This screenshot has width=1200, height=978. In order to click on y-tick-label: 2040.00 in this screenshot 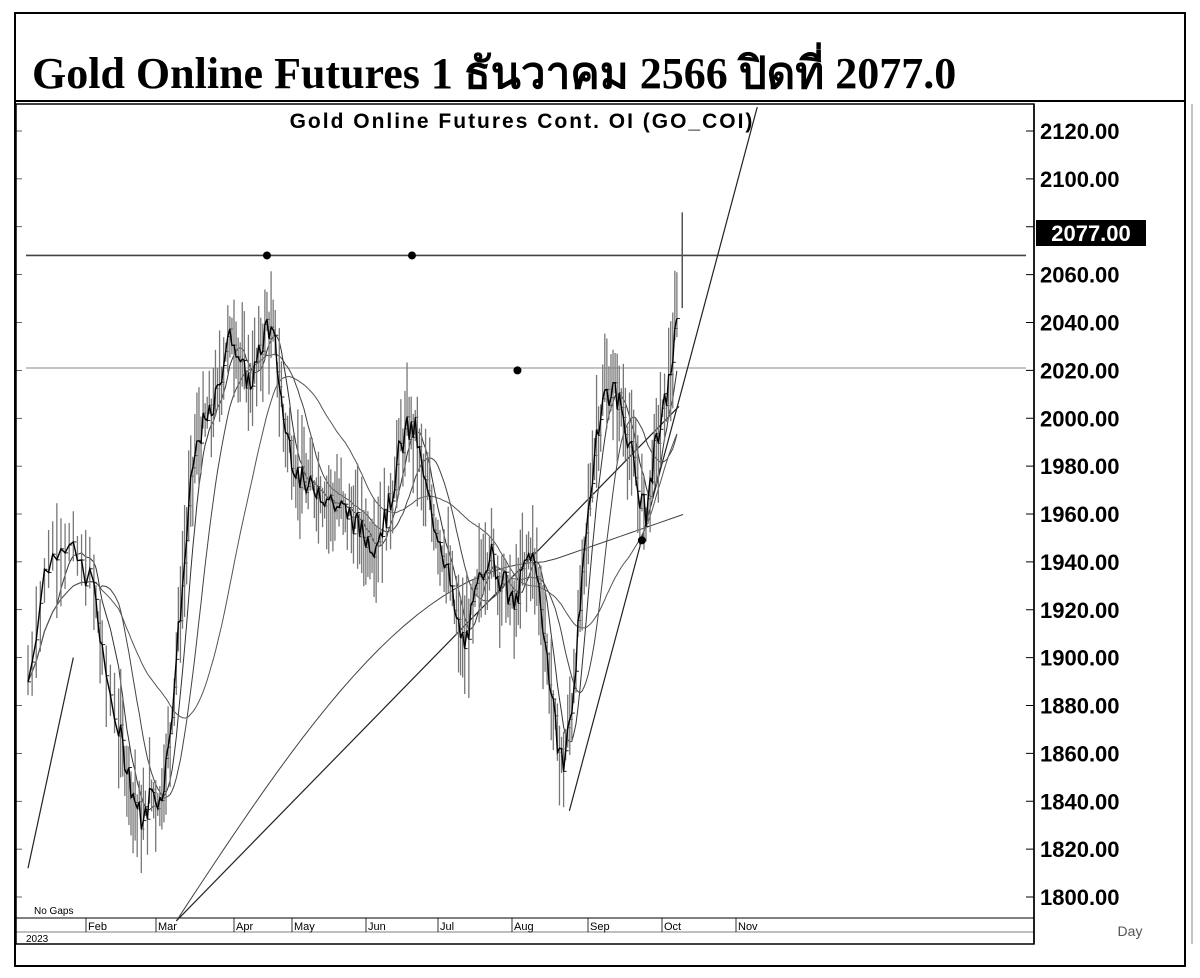, I will do `click(1080, 323)`.